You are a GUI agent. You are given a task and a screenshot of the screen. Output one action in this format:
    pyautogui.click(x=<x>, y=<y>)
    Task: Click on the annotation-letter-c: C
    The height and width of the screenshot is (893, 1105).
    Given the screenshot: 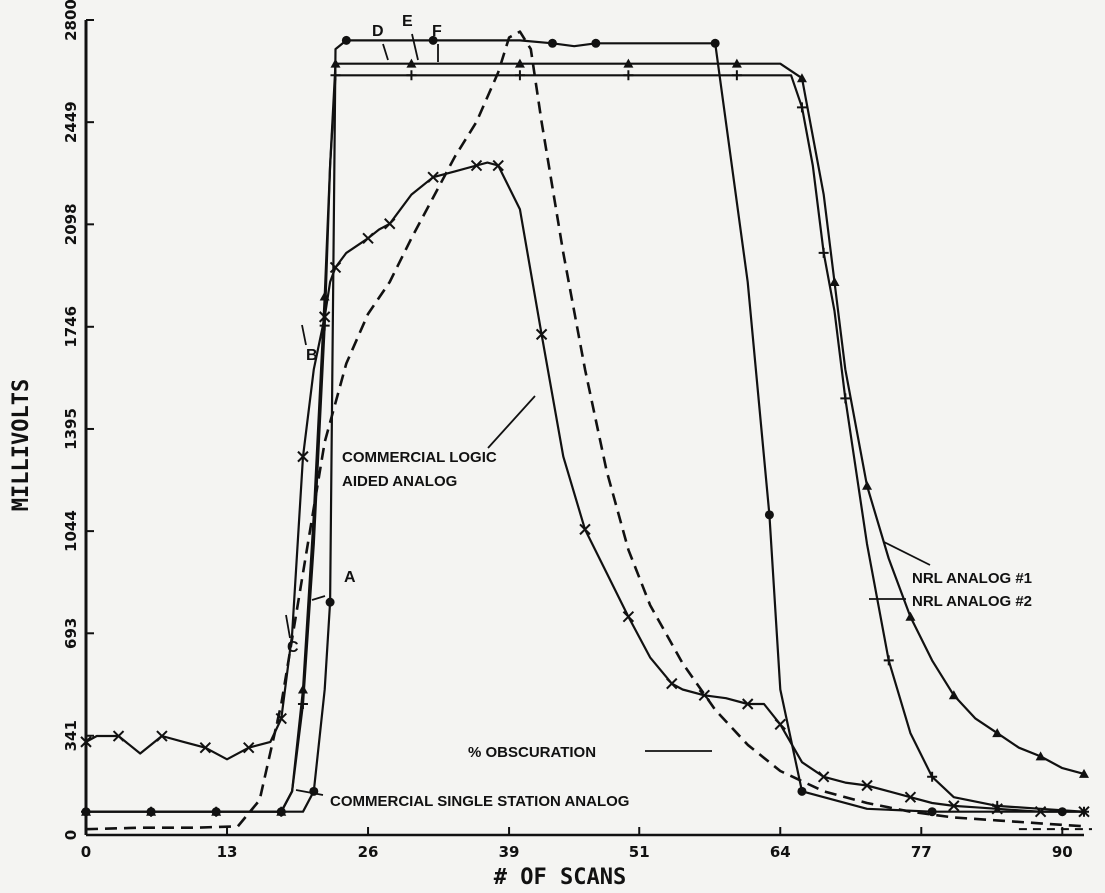 What is the action you would take?
    pyautogui.click(x=293, y=647)
    